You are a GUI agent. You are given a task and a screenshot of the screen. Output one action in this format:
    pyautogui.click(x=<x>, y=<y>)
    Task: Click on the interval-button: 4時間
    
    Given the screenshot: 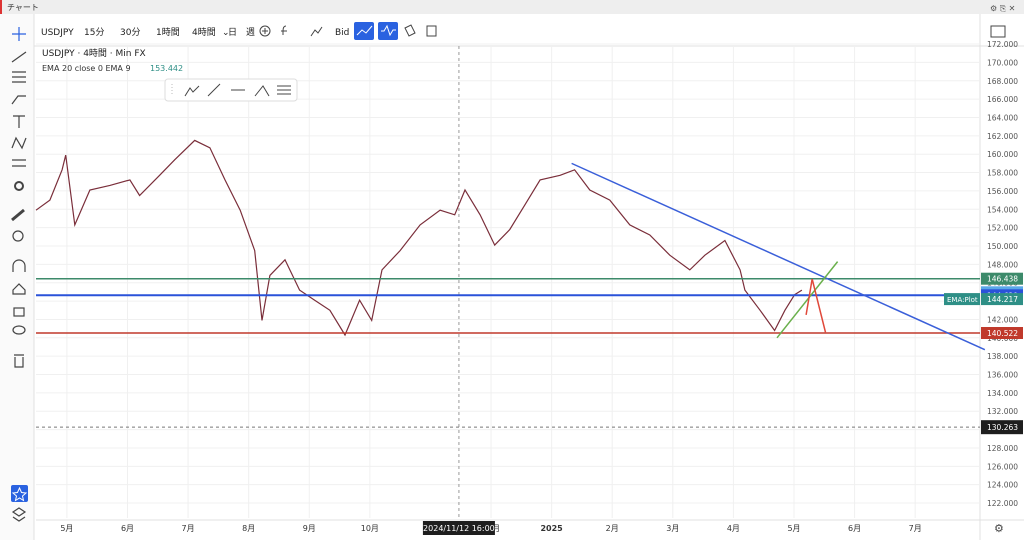 What is the action you would take?
    pyautogui.click(x=204, y=32)
    